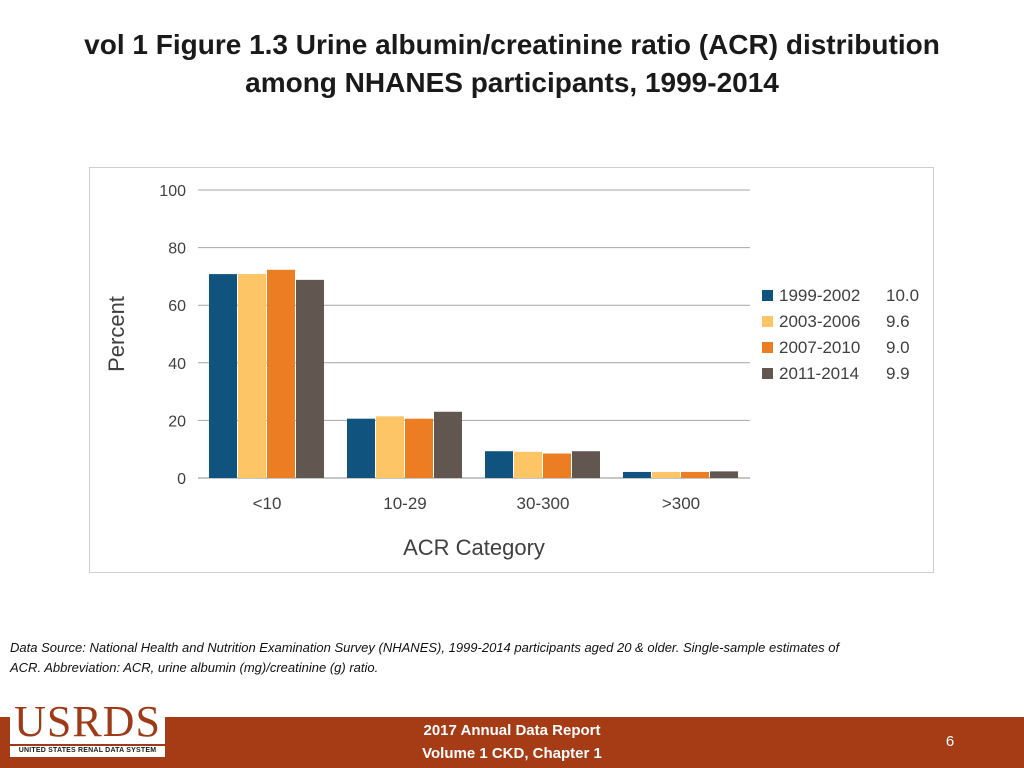 Image resolution: width=1024 pixels, height=768 pixels. Describe the element at coordinates (177, 421) in the screenshot. I see `y-tick-label: 20` at that location.